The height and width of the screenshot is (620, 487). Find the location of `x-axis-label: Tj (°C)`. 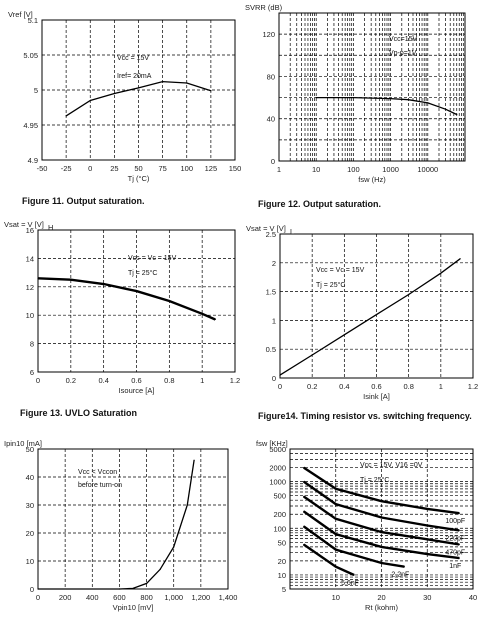

x-axis-label: Tj (°C) is located at coordinates (139, 178).